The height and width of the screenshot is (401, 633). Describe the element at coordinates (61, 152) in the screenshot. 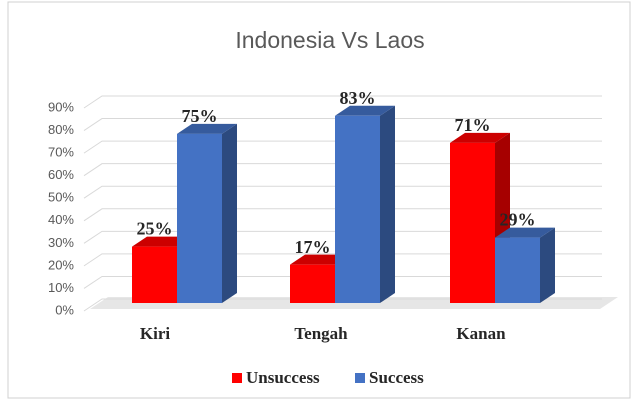

I see `y-tick-label: 70%` at that location.